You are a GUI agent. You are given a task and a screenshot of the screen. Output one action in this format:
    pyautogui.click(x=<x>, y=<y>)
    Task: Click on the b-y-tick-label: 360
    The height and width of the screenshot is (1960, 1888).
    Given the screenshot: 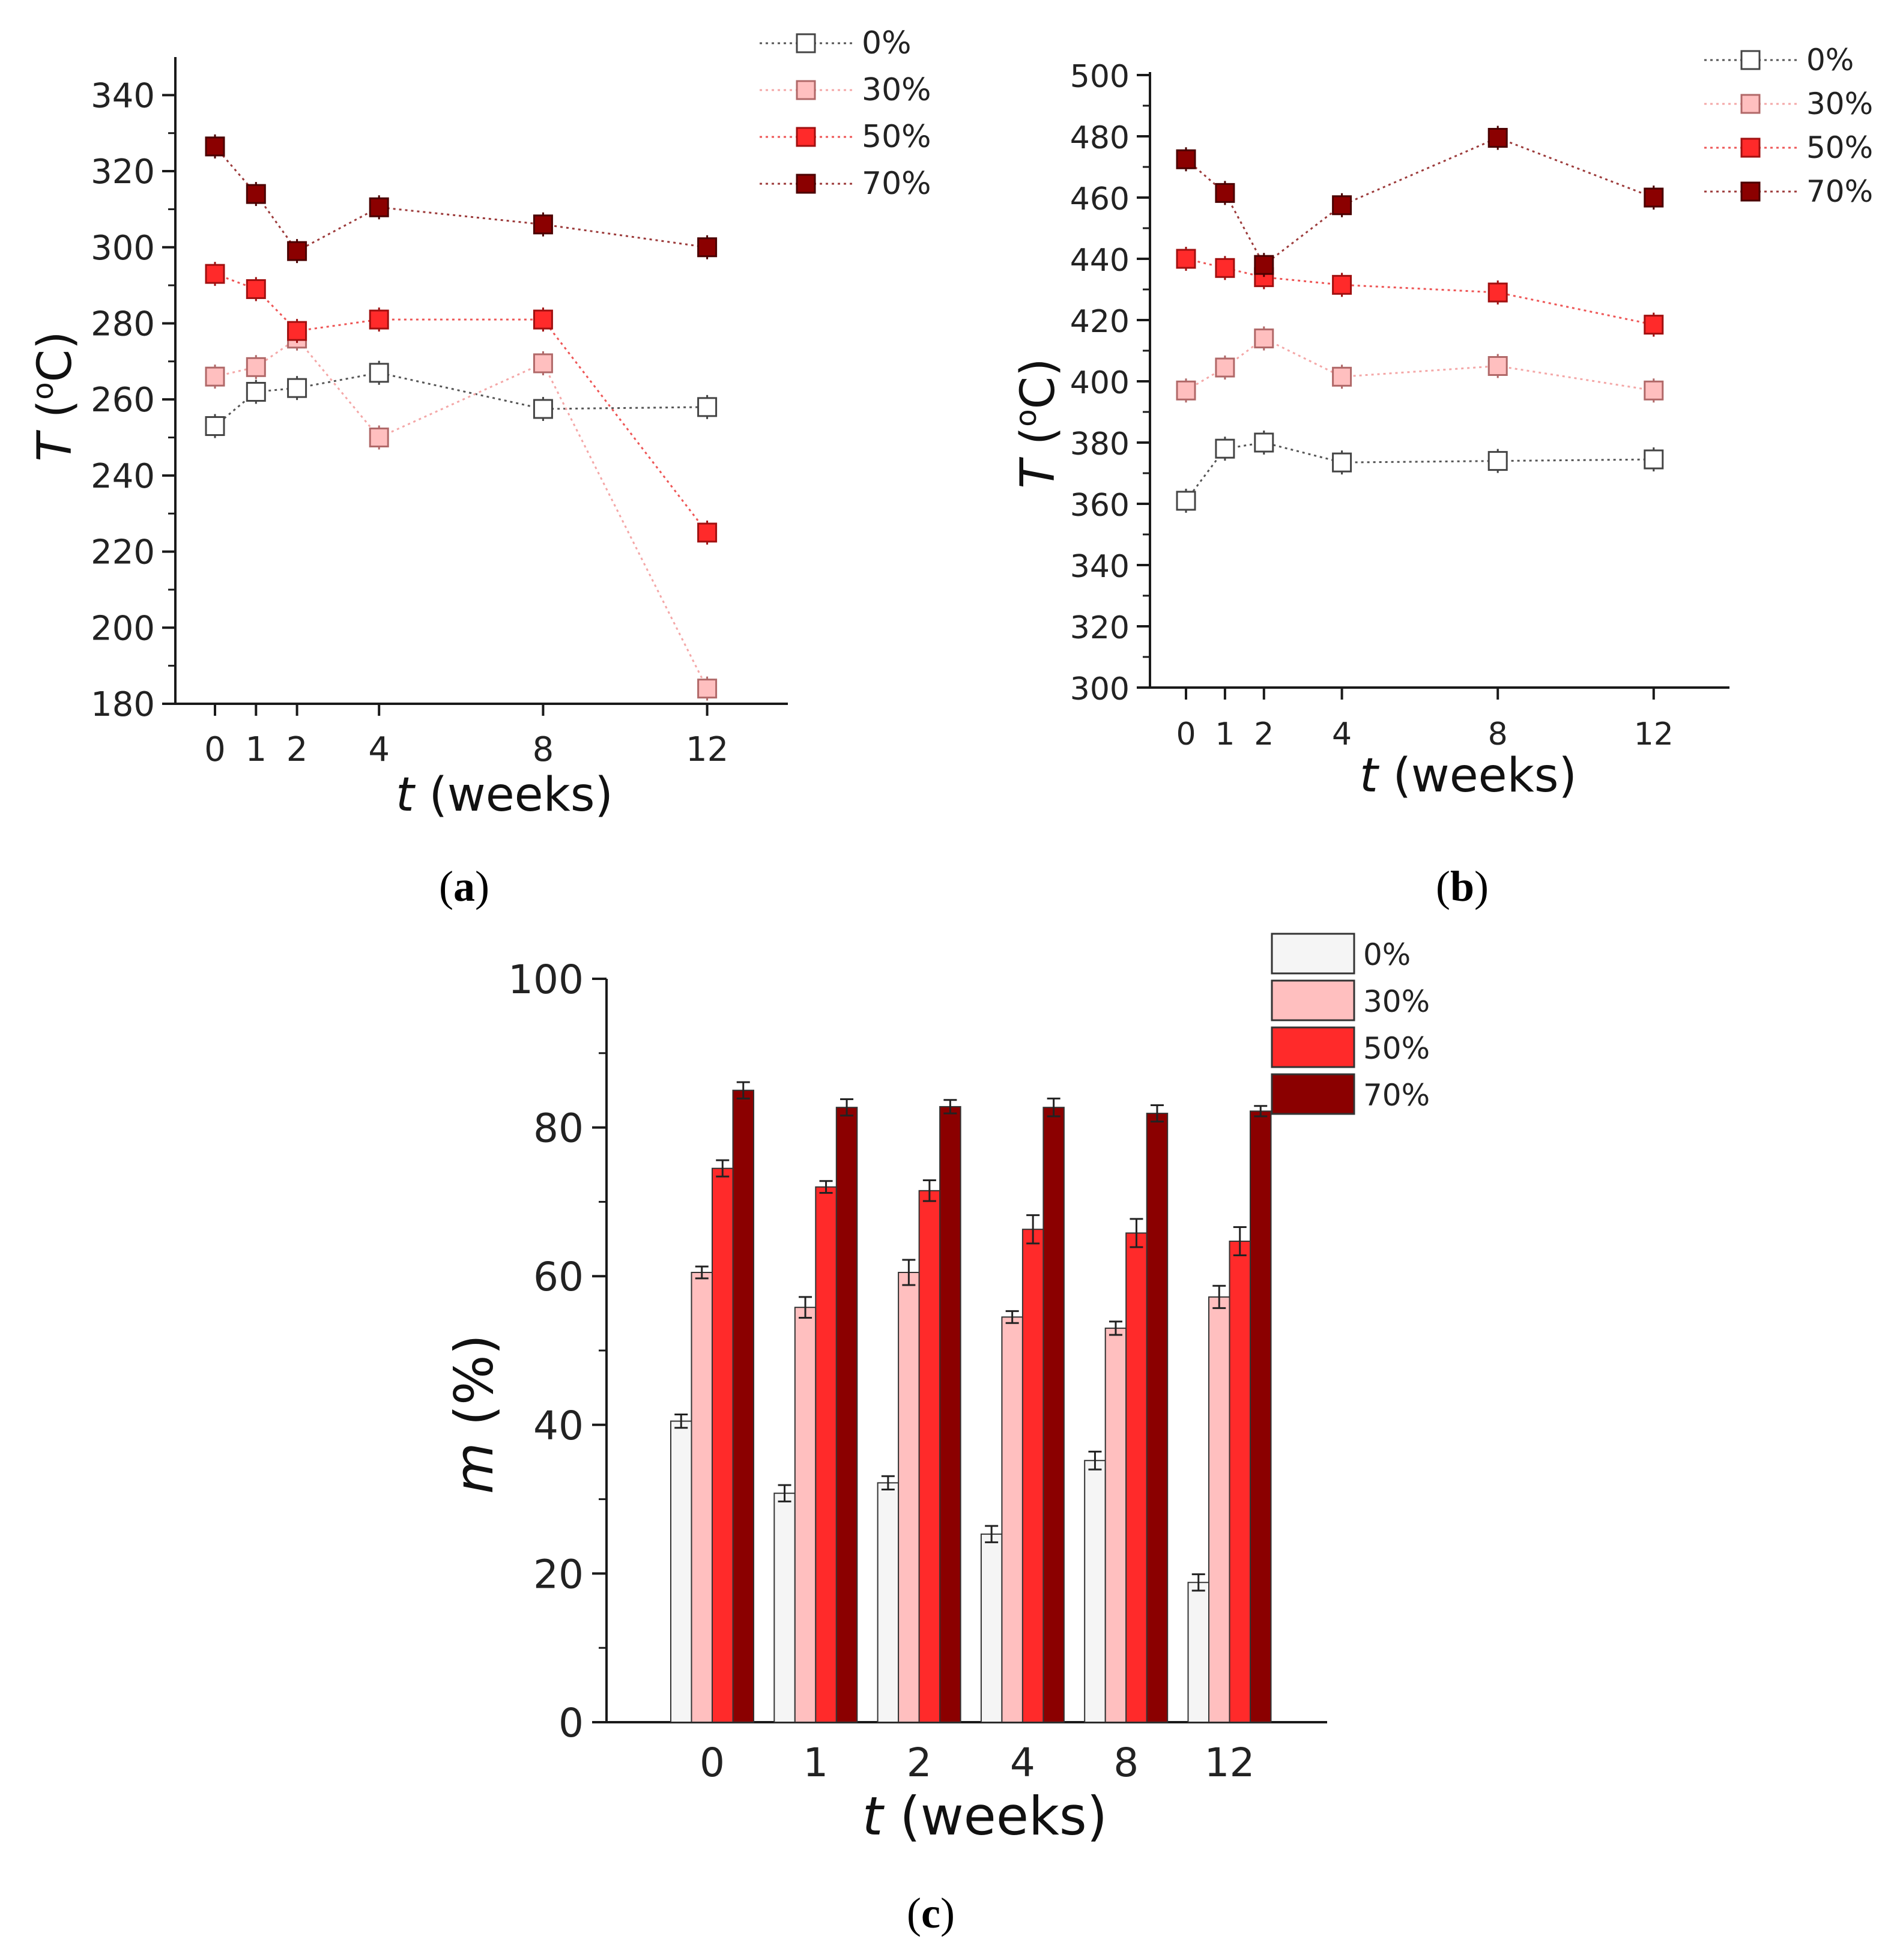 What is the action you would take?
    pyautogui.click(x=1100, y=506)
    